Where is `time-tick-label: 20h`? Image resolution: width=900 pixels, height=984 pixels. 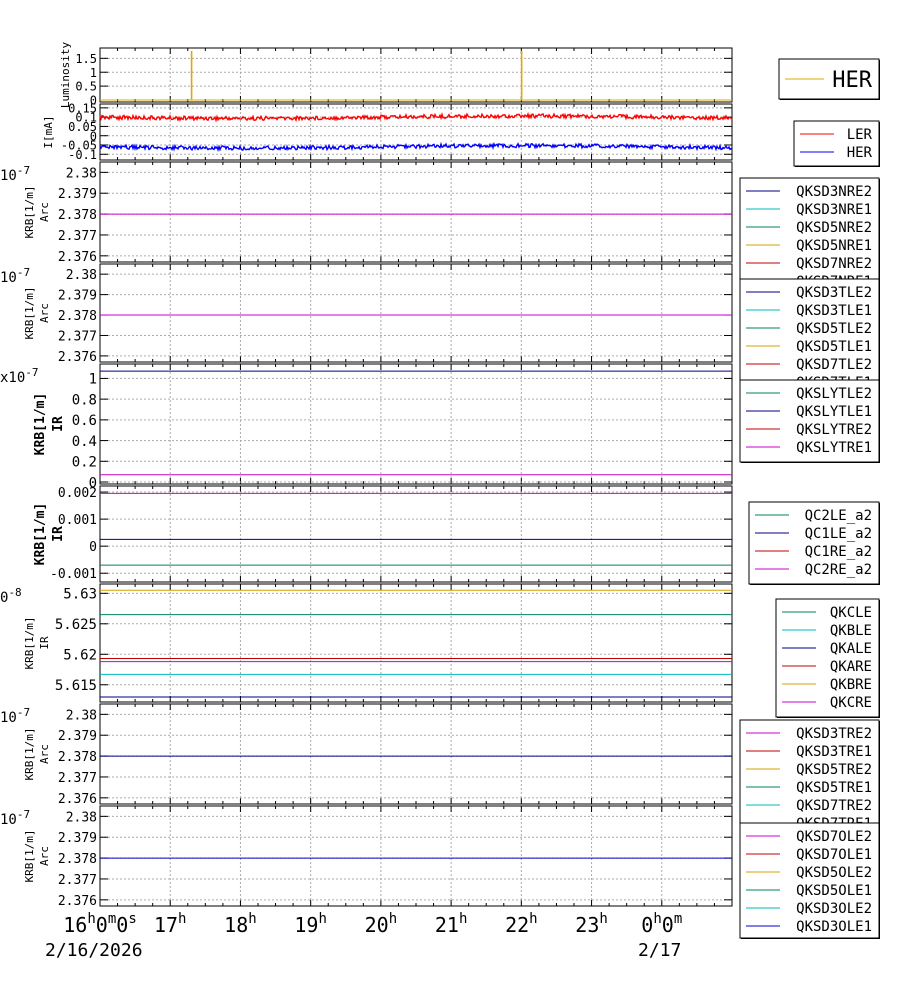
time-tick-label: 20h is located at coordinates (381, 924).